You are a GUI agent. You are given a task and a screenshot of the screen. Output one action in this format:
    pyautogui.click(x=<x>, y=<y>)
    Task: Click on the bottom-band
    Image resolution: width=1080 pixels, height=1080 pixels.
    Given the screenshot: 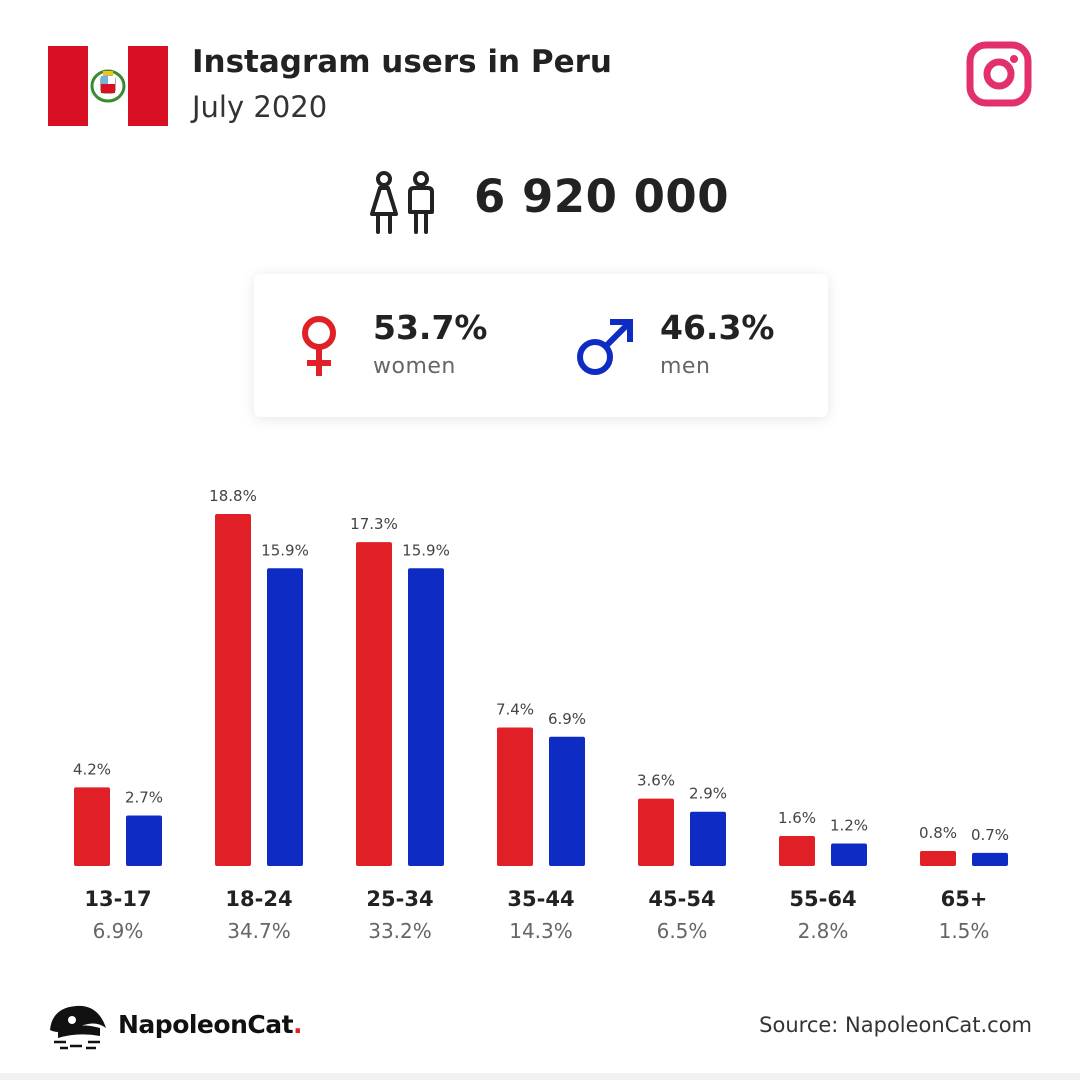 What is the action you would take?
    pyautogui.click(x=540, y=1076)
    